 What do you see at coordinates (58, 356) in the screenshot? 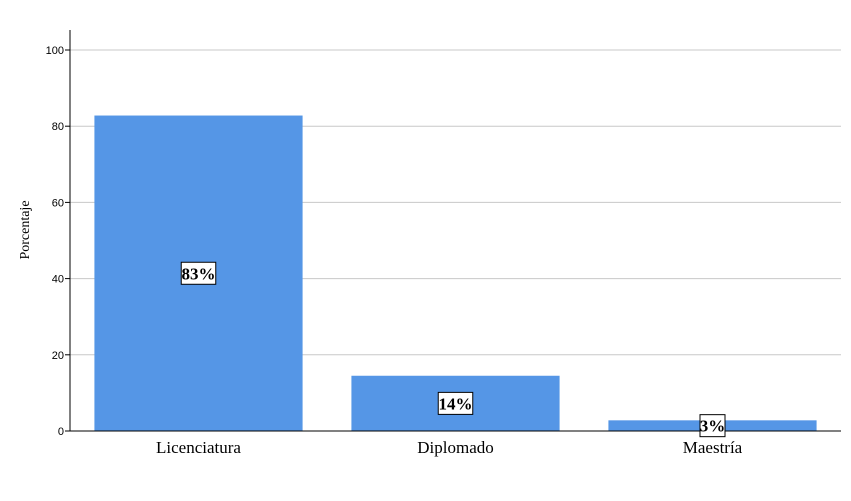
I see `y-tick-label: 20` at bounding box center [58, 356].